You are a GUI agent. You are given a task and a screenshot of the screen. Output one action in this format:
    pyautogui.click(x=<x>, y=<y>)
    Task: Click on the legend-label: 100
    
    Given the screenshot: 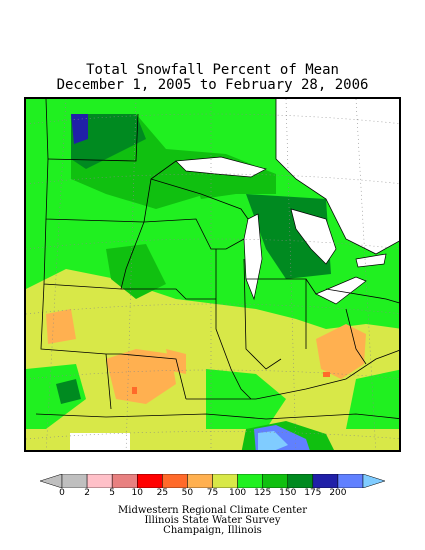 What is the action you would take?
    pyautogui.click(x=237, y=493)
    